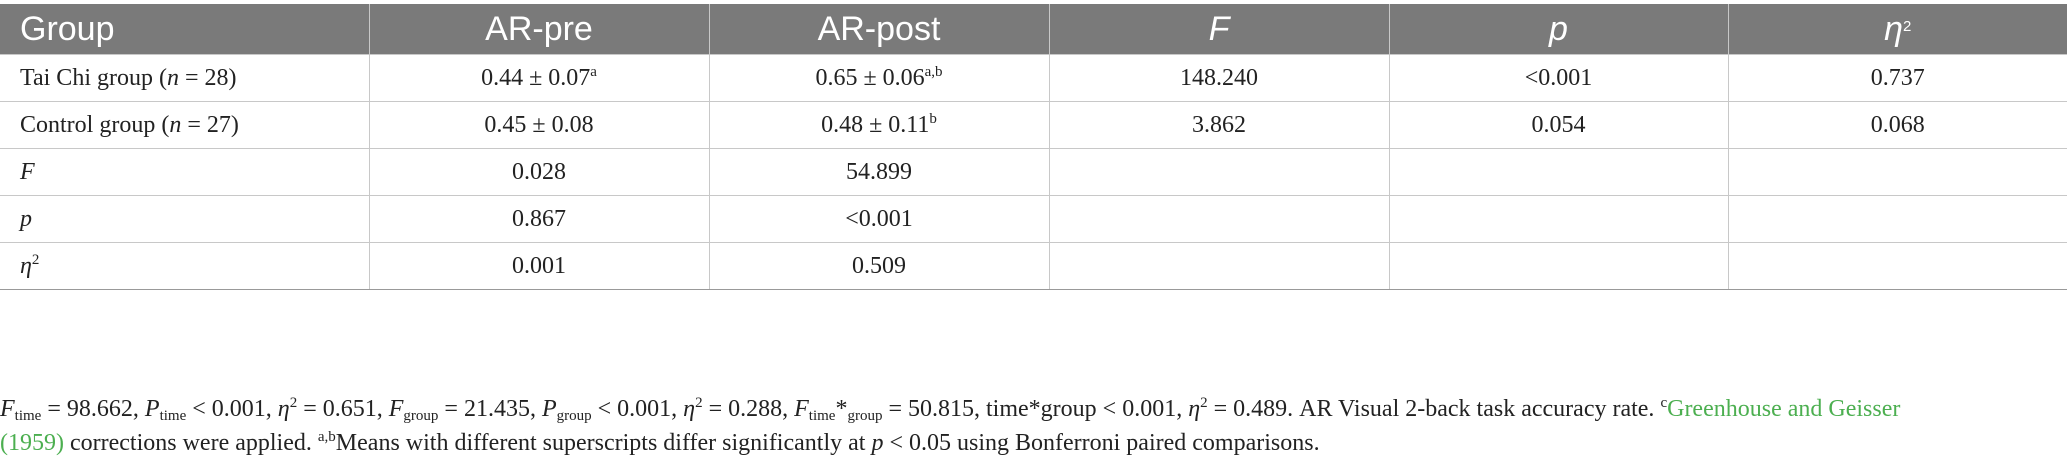 The image size is (2067, 469). What do you see at coordinates (878, 29) in the screenshot?
I see `header-ar-post: AR-post` at bounding box center [878, 29].